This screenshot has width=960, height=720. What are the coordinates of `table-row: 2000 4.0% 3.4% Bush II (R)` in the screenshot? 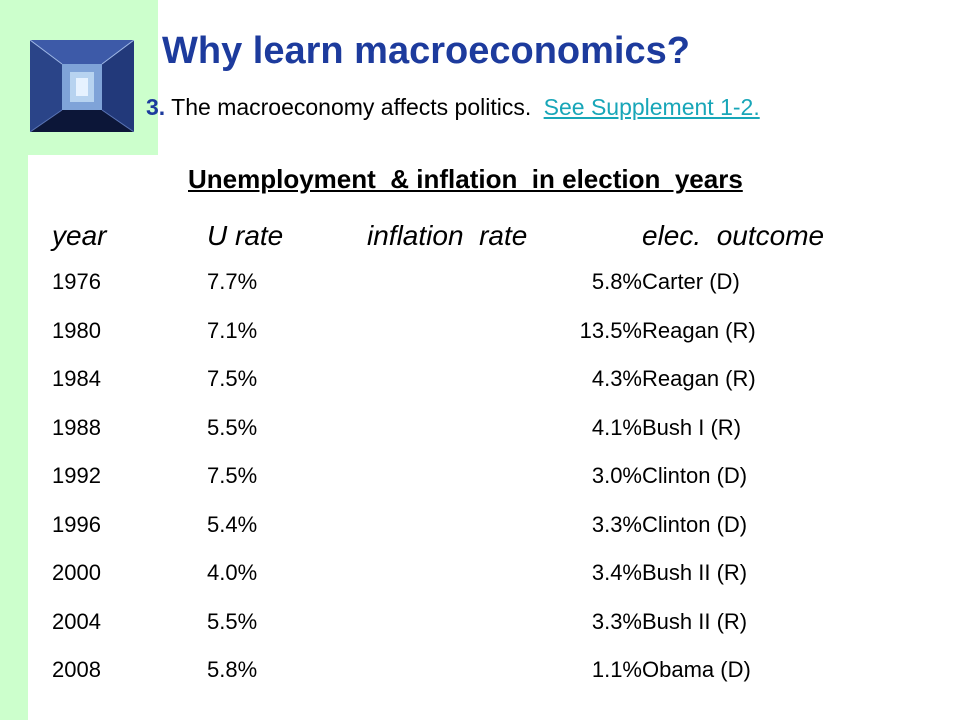 It's located at (438, 573).